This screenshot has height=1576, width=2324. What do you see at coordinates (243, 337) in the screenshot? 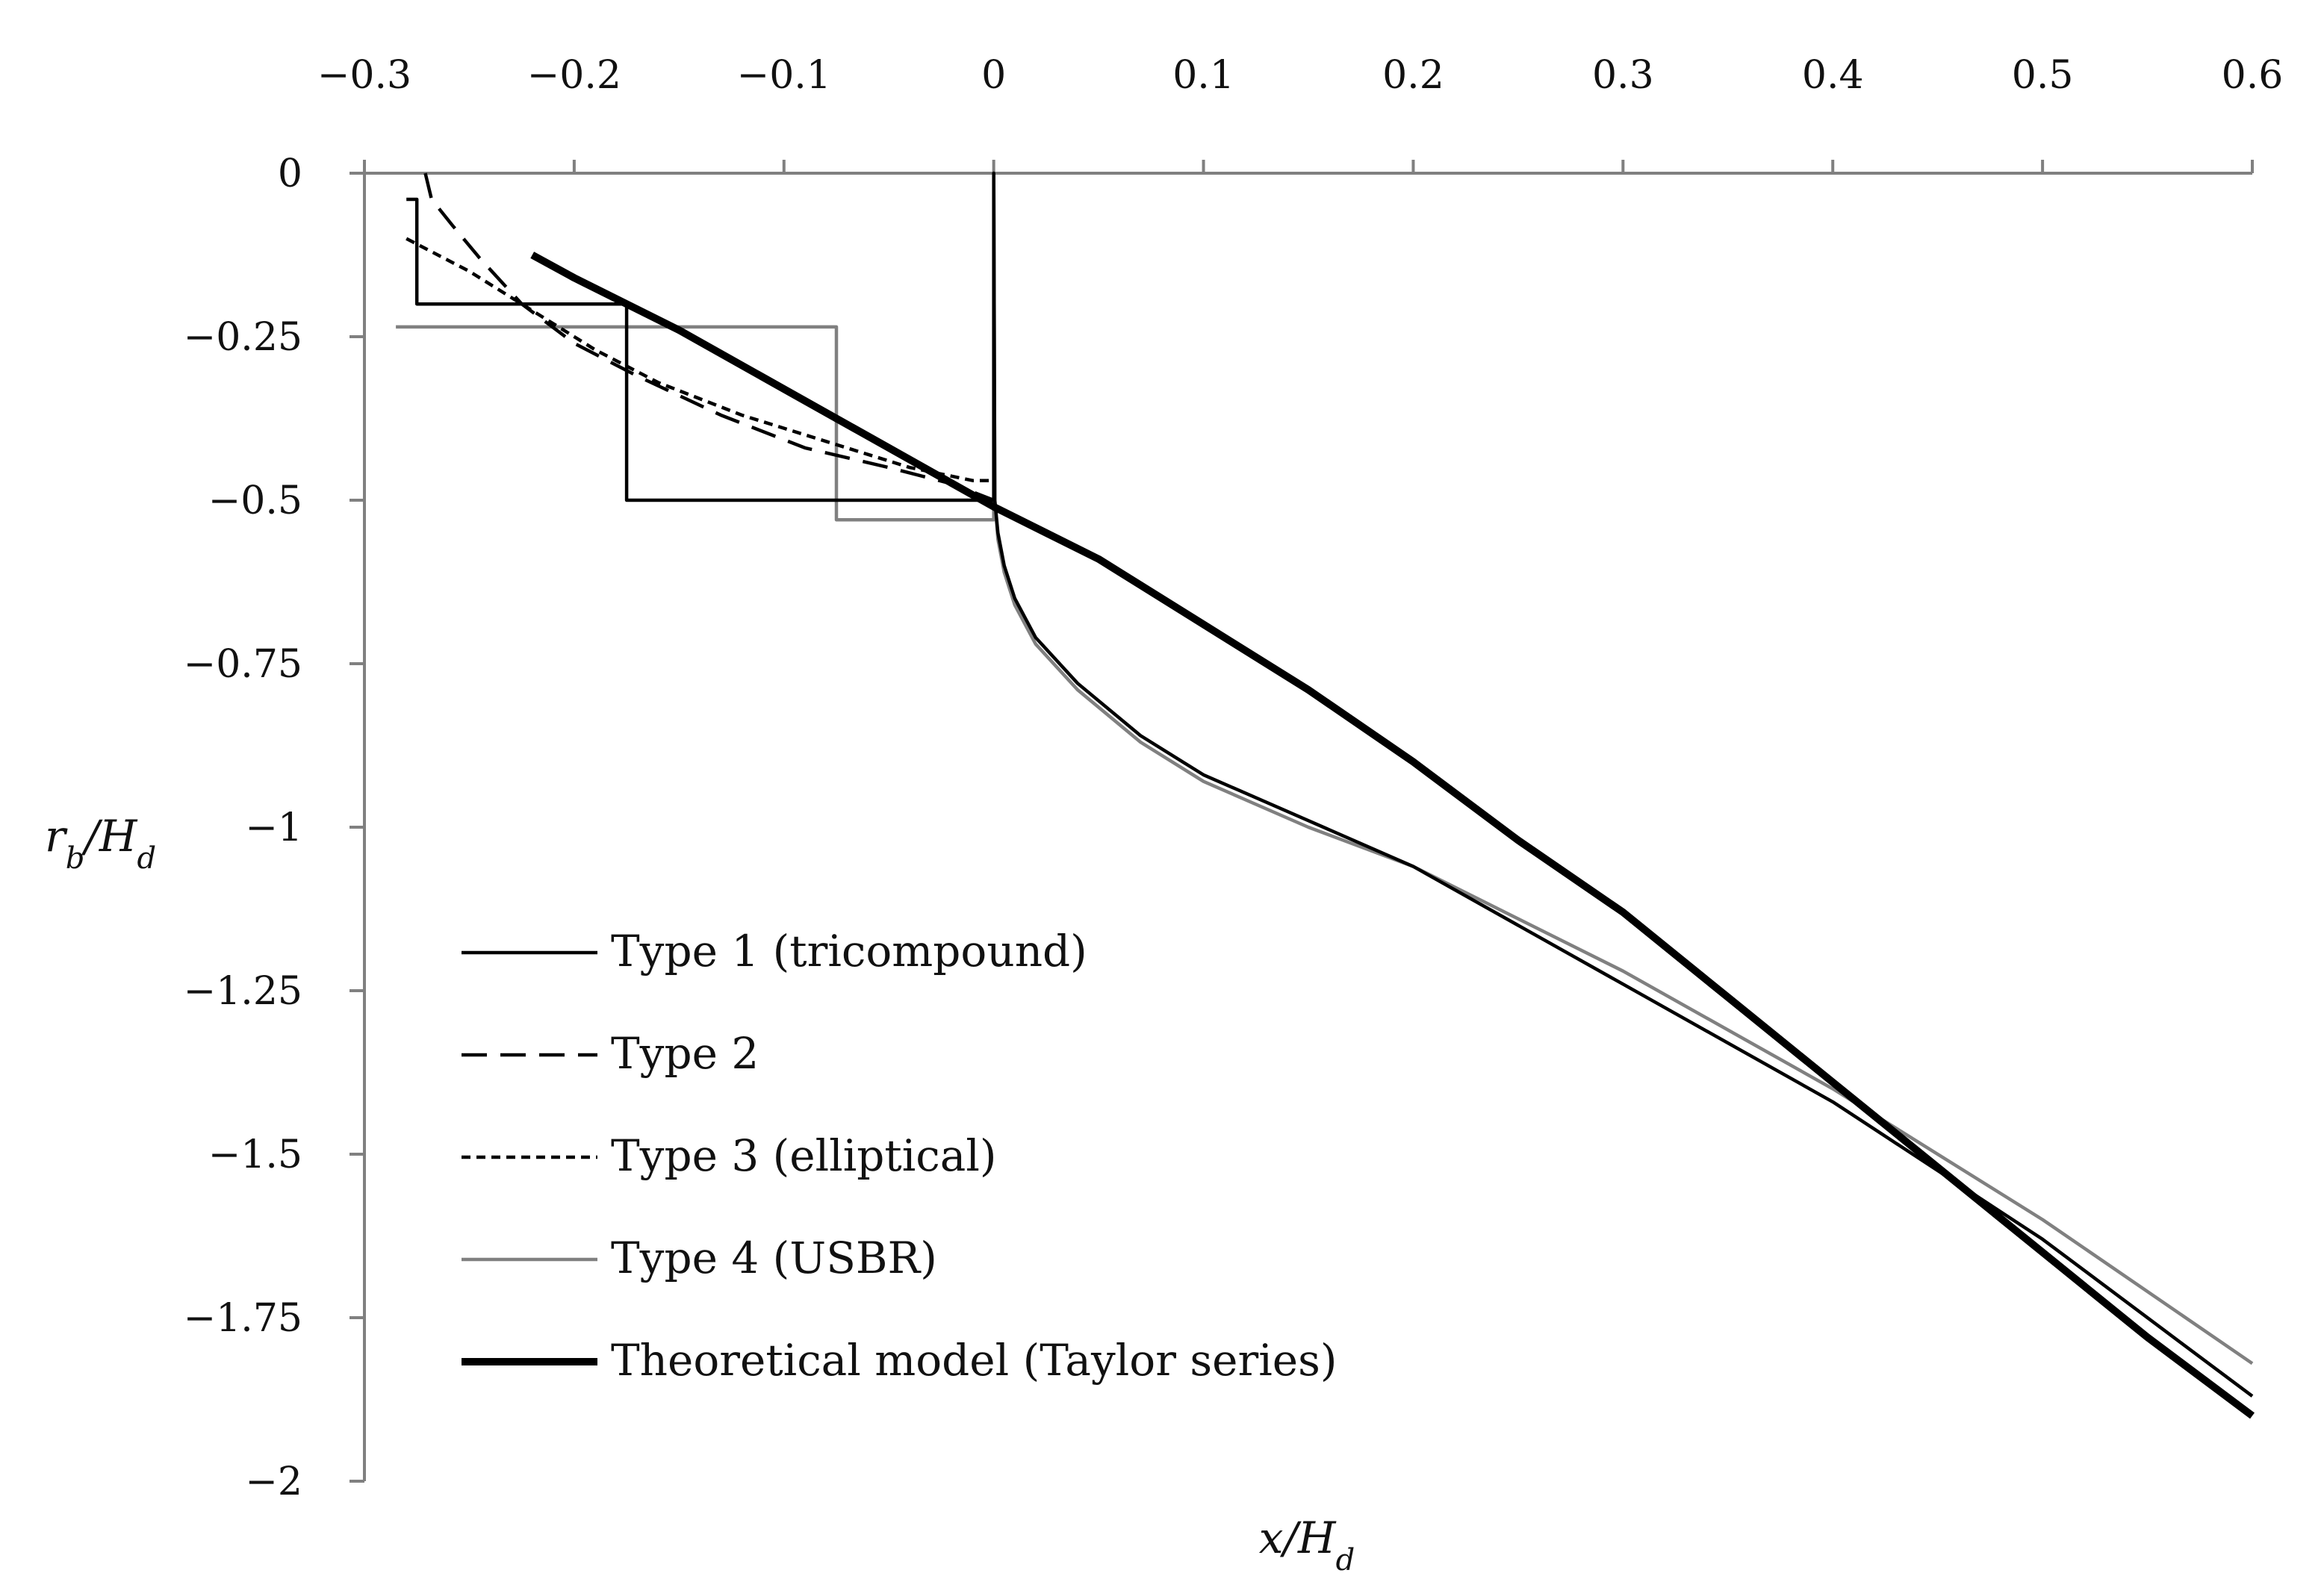
I see `y-tick-label: −0.25` at bounding box center [243, 337].